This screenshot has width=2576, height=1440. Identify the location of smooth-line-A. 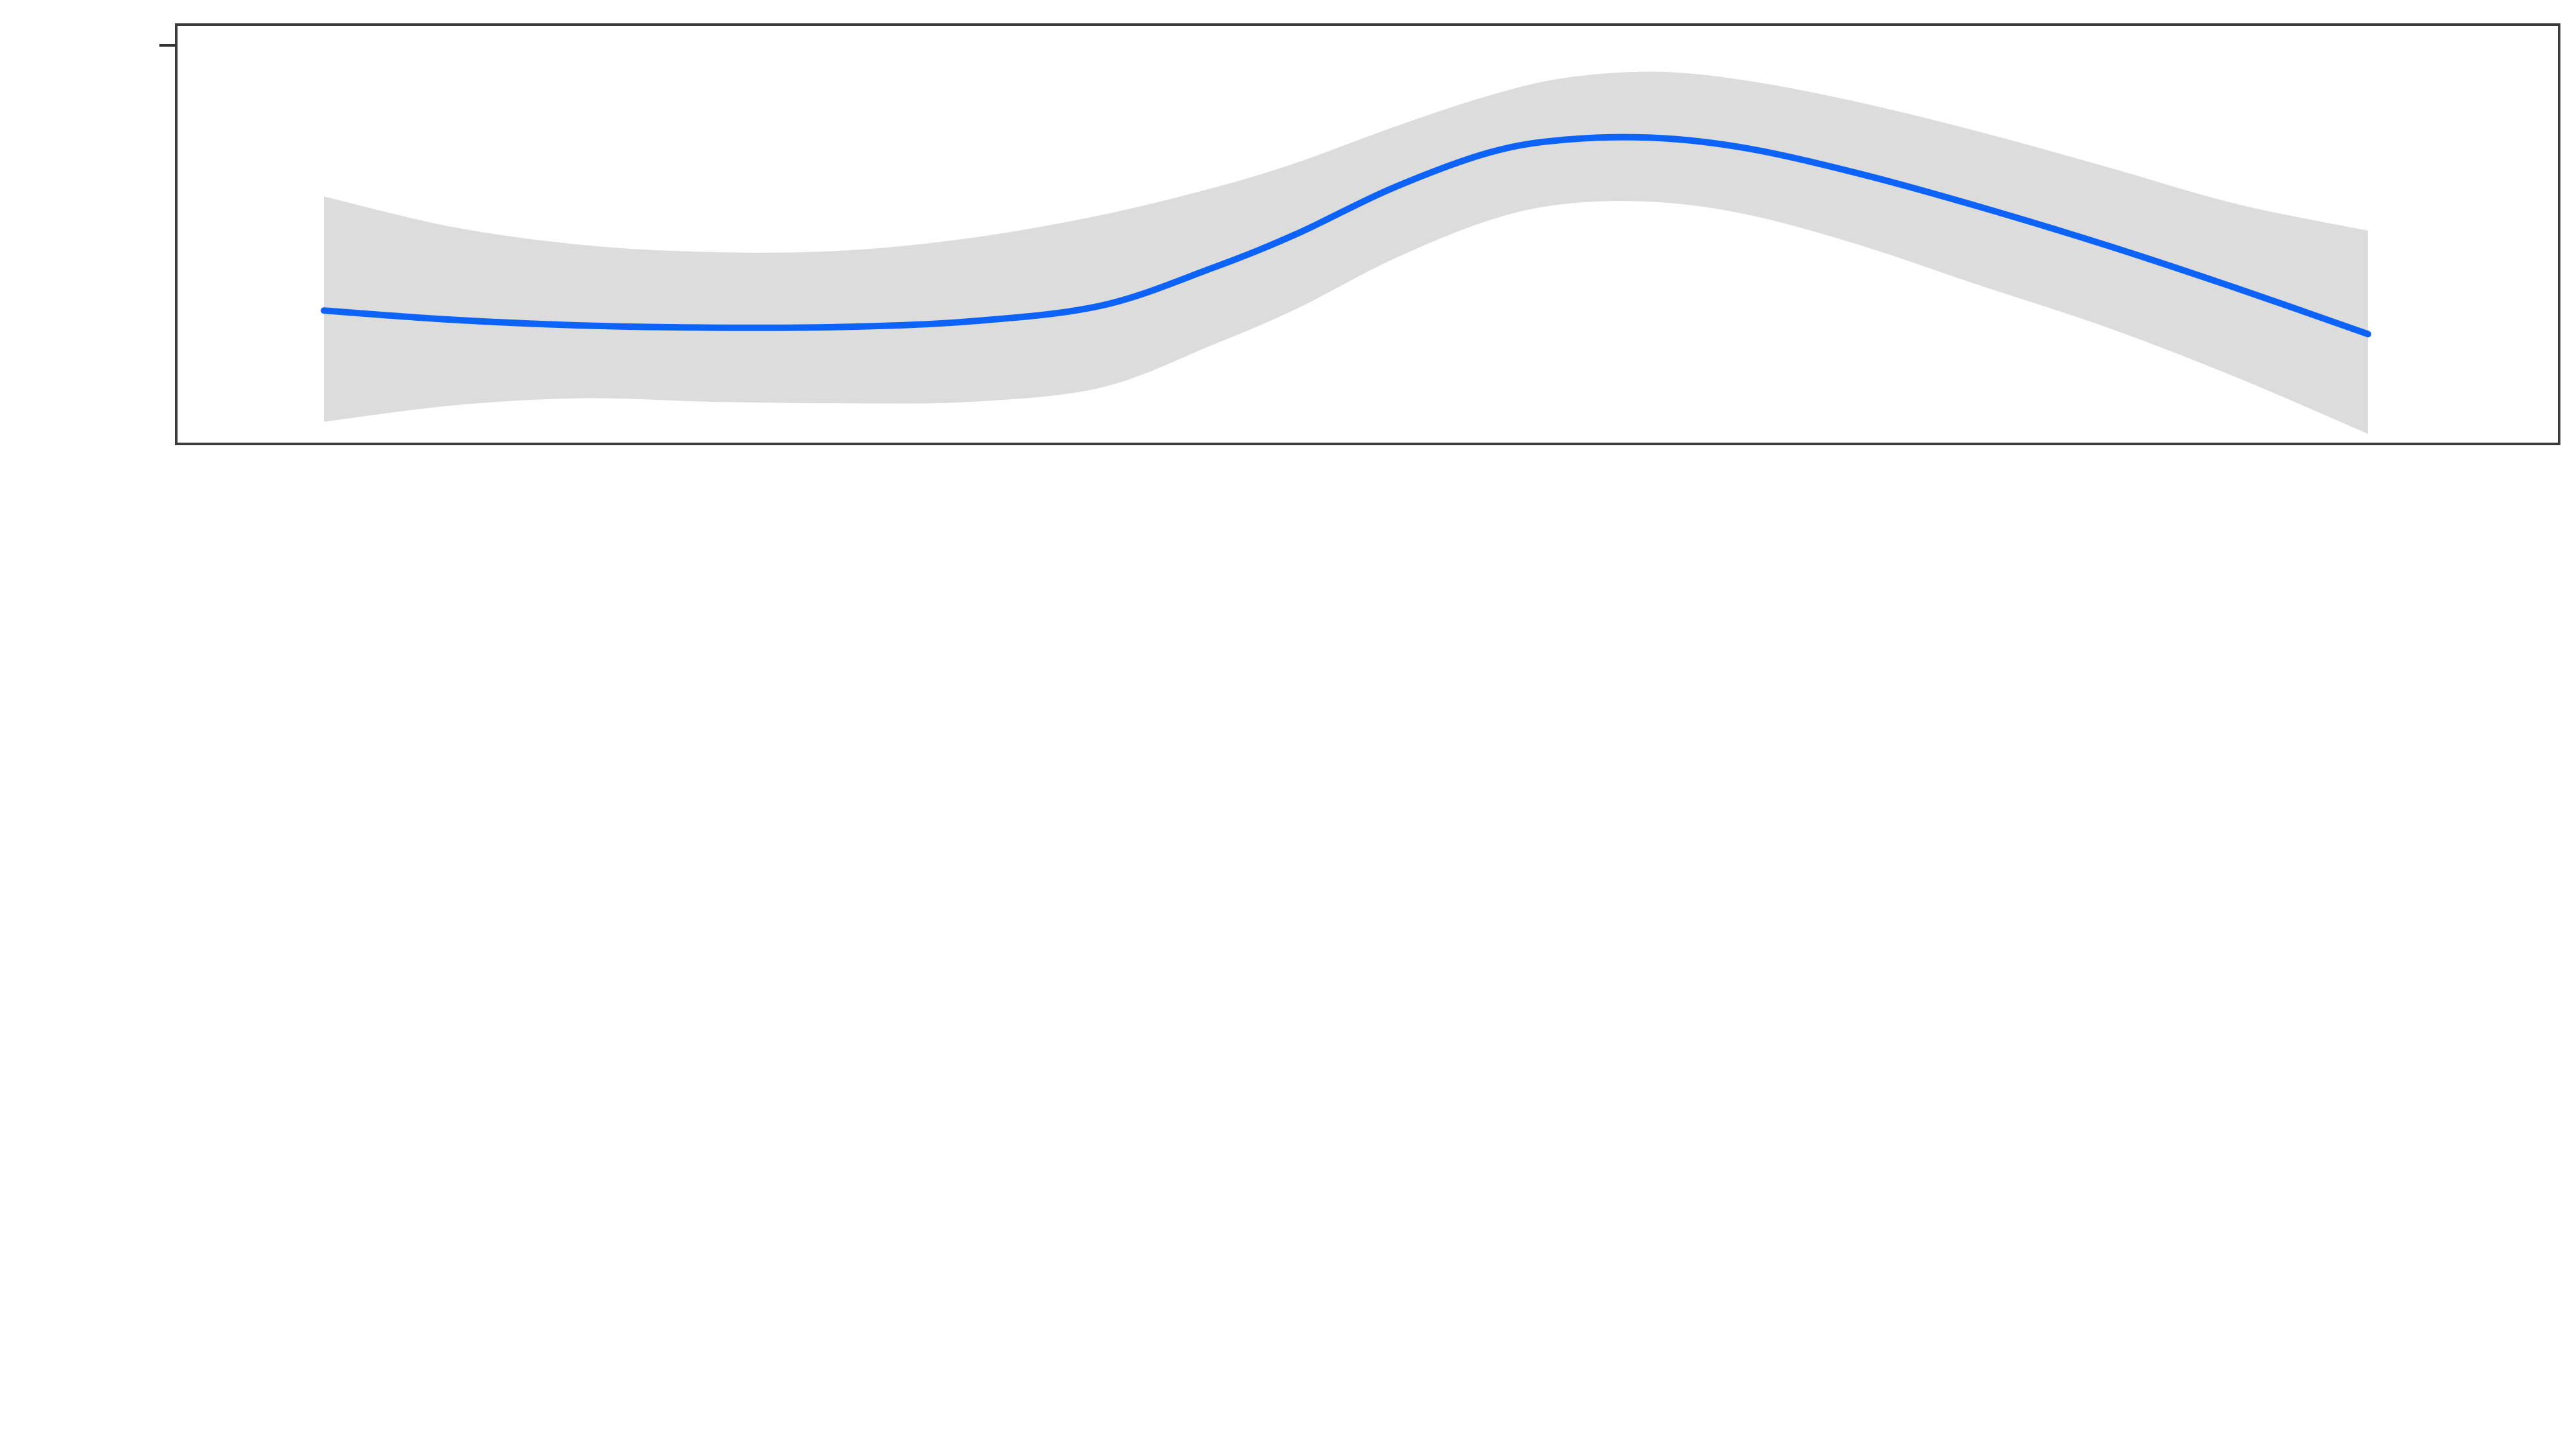
(1346, 236).